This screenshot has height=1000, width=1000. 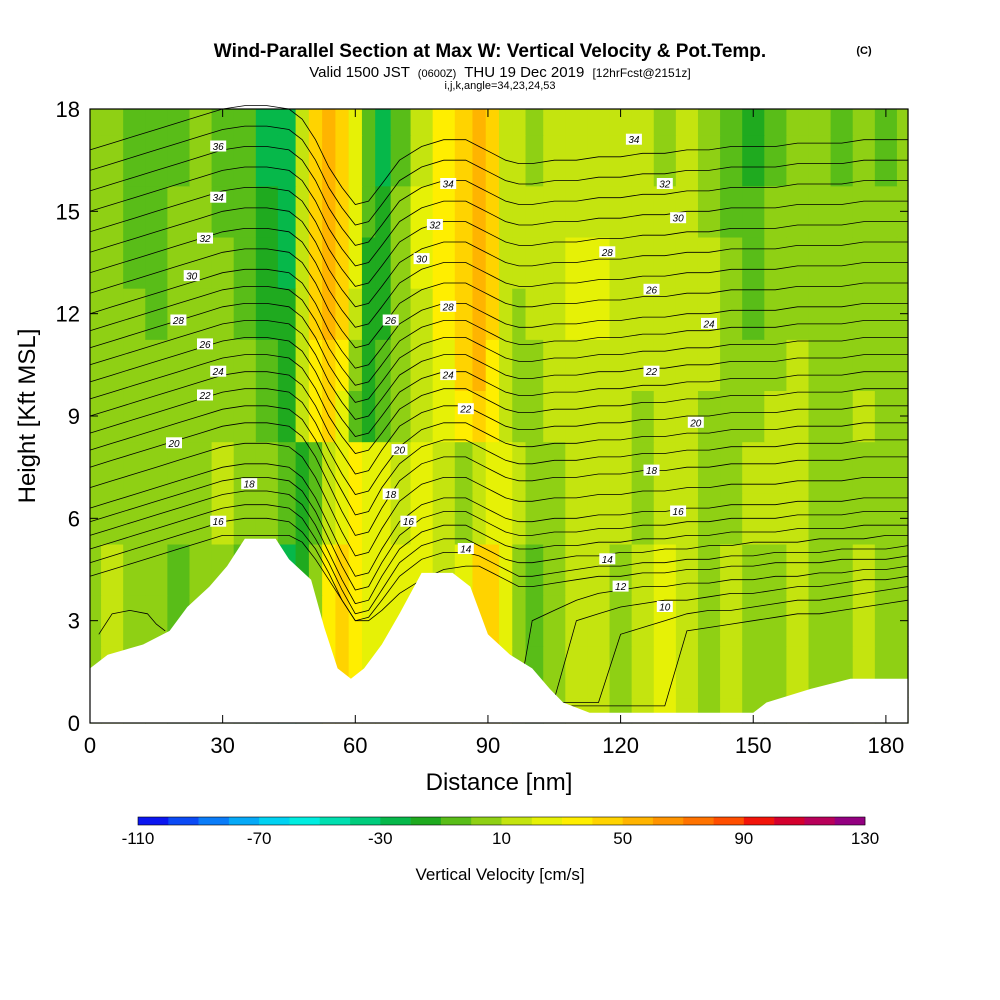 What do you see at coordinates (68, 109) in the screenshot?
I see `y-tick-label: 18` at bounding box center [68, 109].